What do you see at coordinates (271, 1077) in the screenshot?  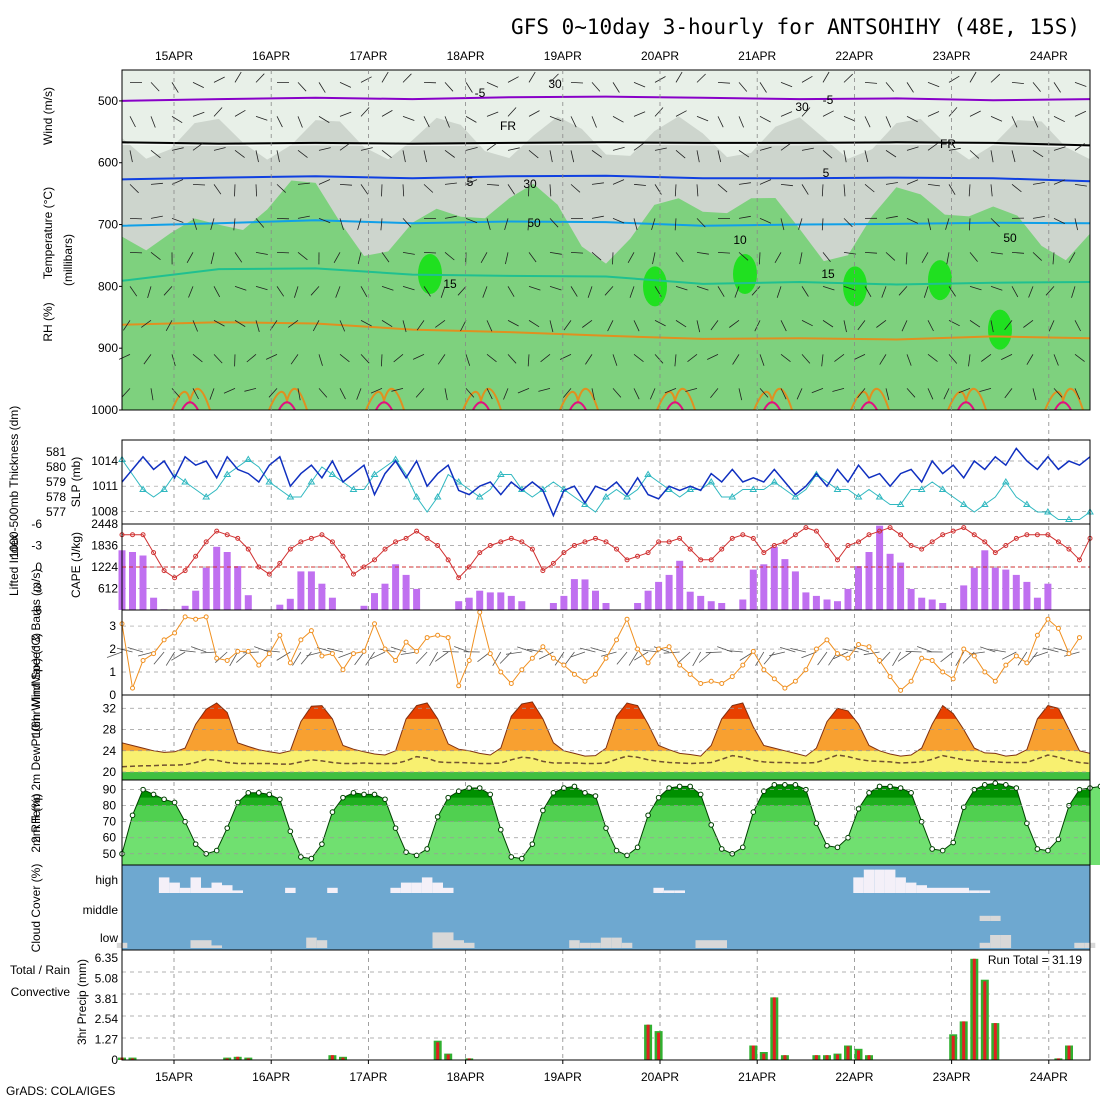 I see `day-label-bottom: 16APR` at bounding box center [271, 1077].